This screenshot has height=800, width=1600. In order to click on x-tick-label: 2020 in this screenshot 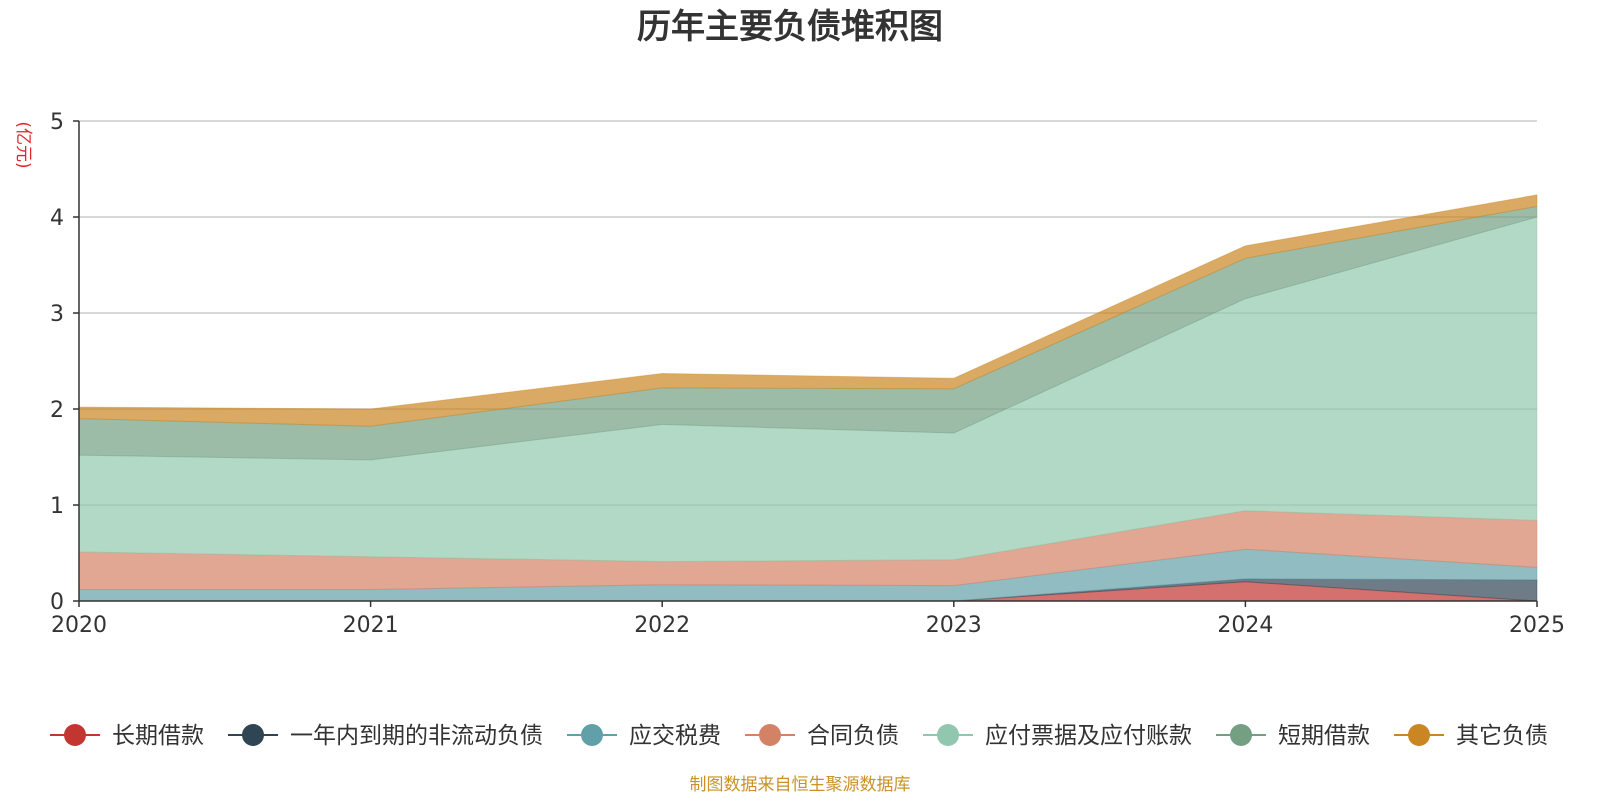, I will do `click(79, 625)`.